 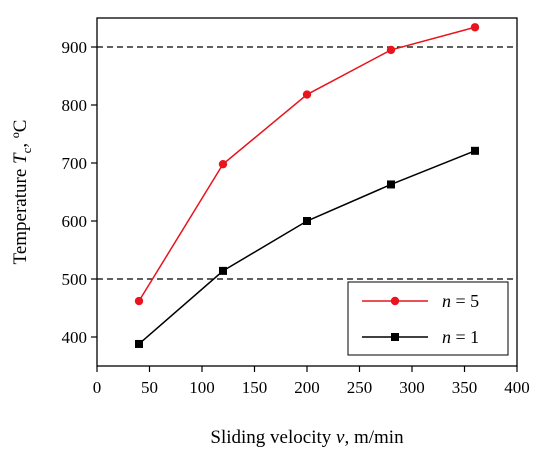 What do you see at coordinates (517, 387) in the screenshot?
I see `x-tick-label: 400` at bounding box center [517, 387].